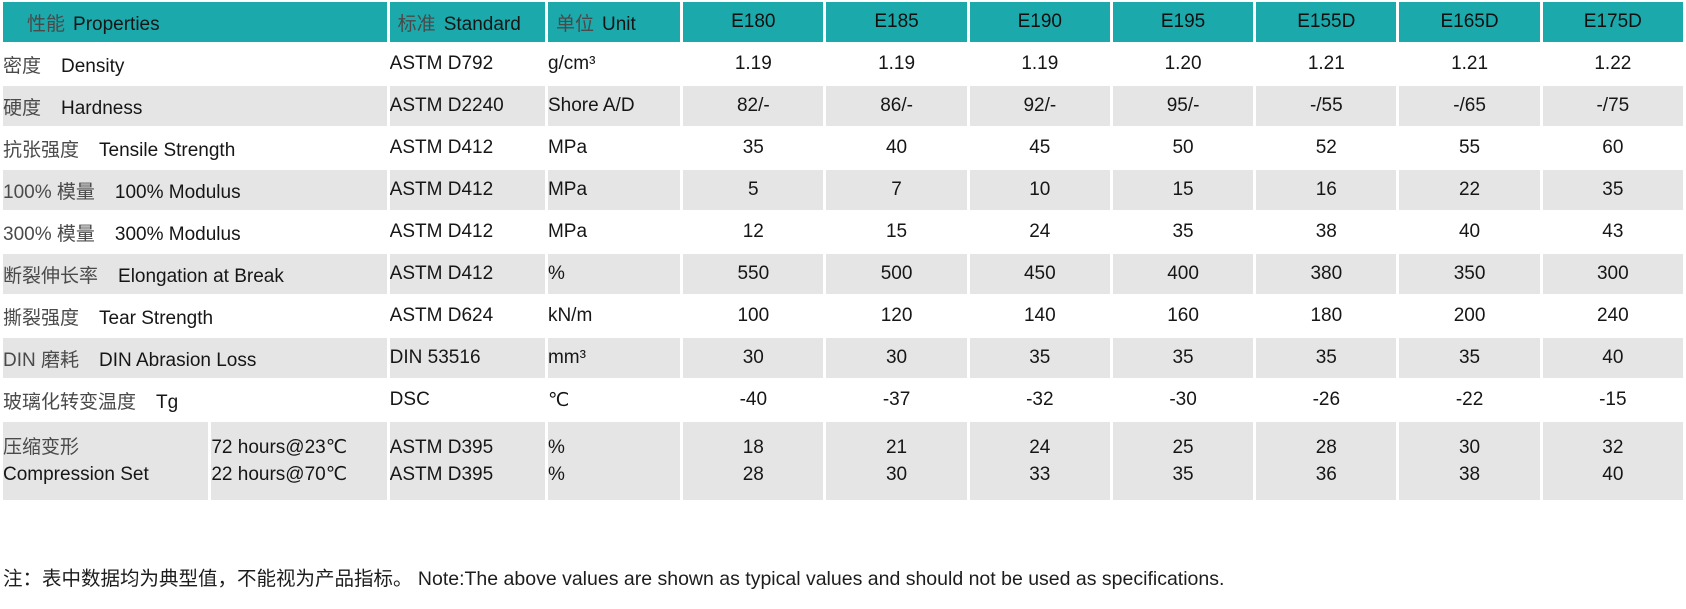 Image resolution: width=1686 pixels, height=609 pixels. Describe the element at coordinates (1612, 64) in the screenshot. I see `value-cell: 1.22` at that location.